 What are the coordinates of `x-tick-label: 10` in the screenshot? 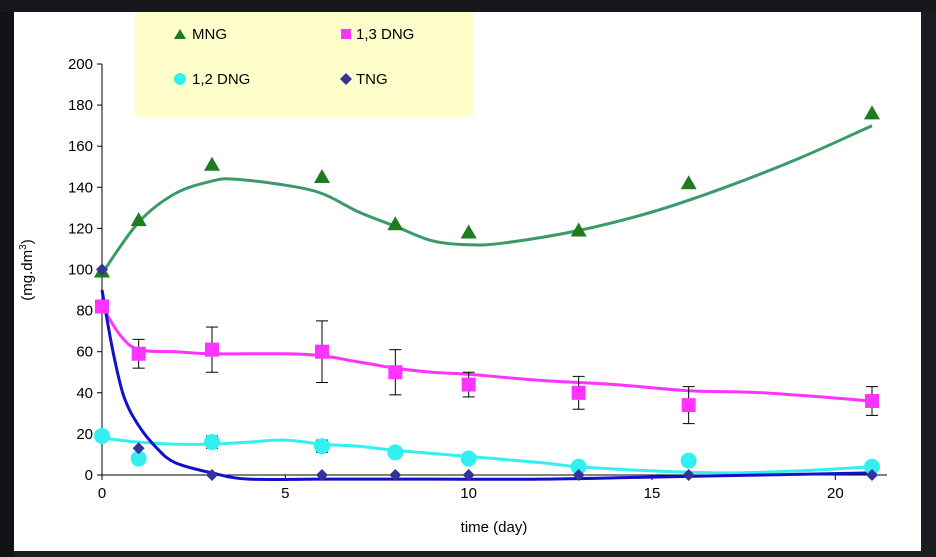 It's located at (468, 493).